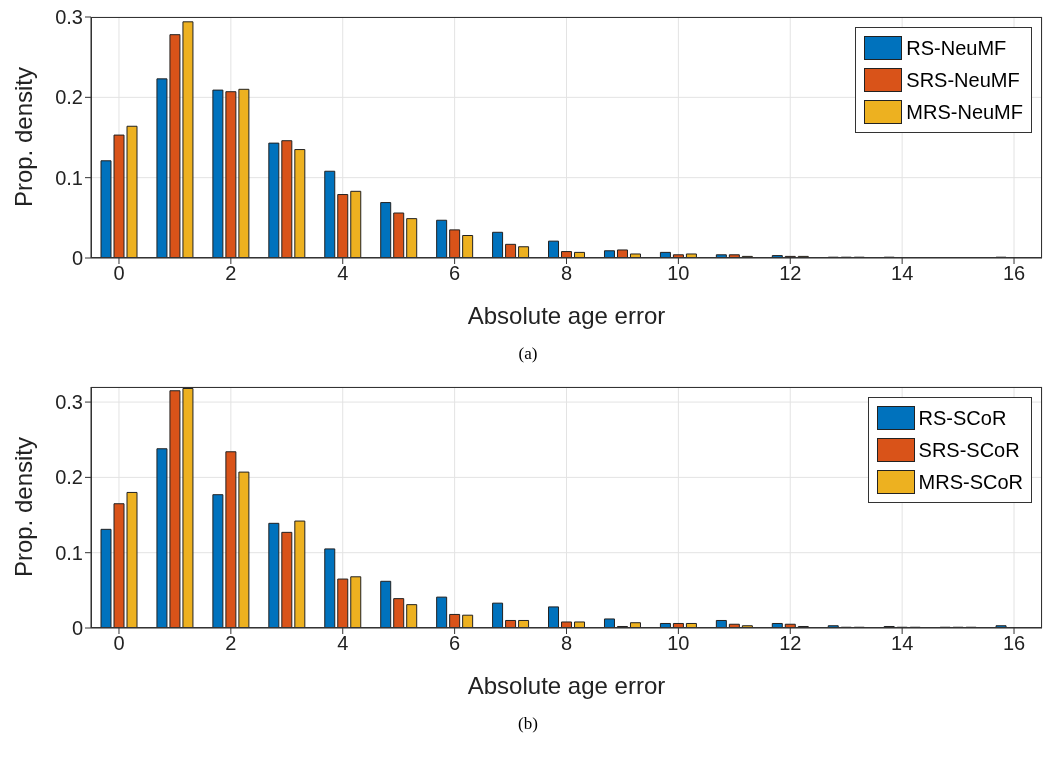  I want to click on legend-label: MRS-SCoR, so click(970, 482).